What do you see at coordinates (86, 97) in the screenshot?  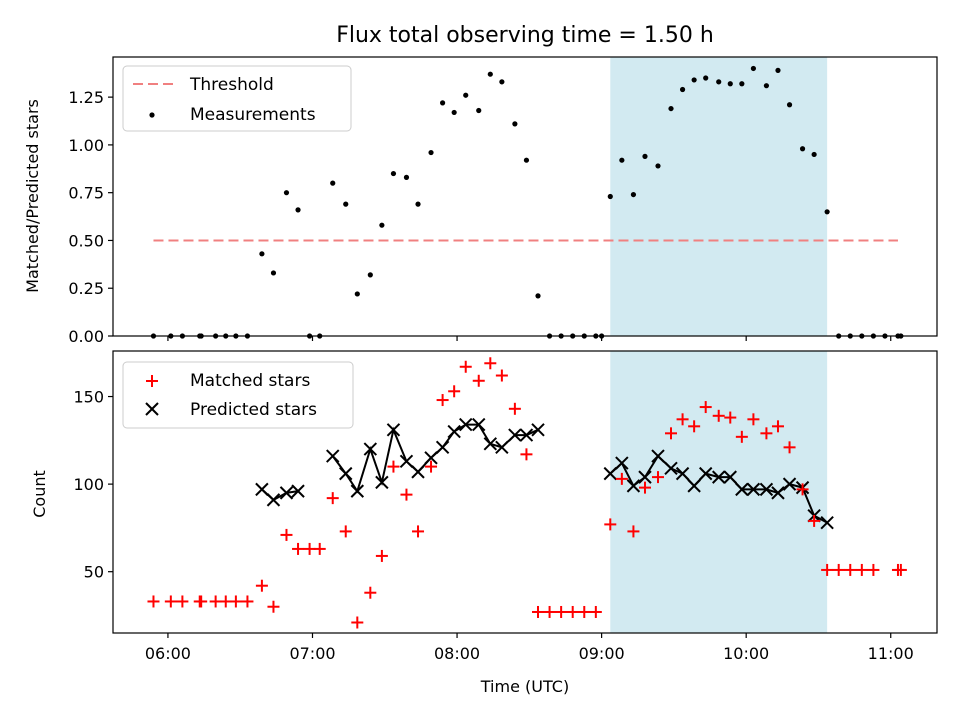 I see `top-y-tick-label-5: 1.25` at bounding box center [86, 97].